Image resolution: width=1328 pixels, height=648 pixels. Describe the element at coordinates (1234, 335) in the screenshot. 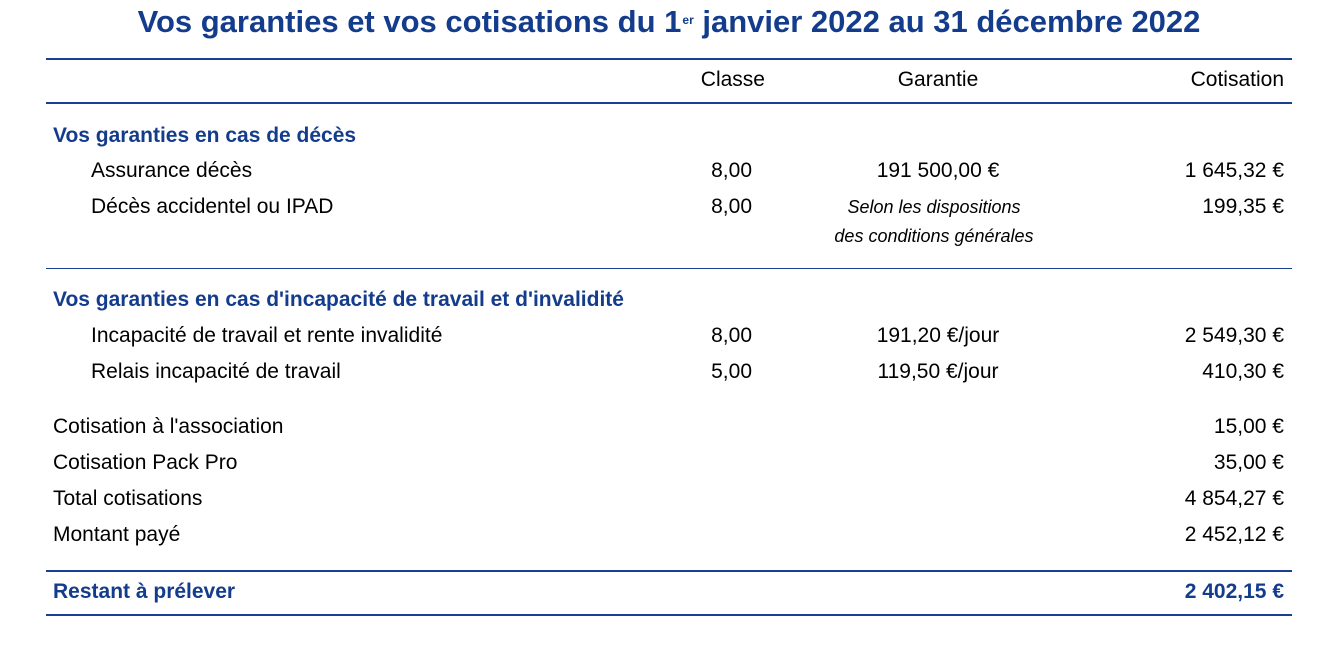

I see `row-cotisation: 2 549,30 €` at that location.